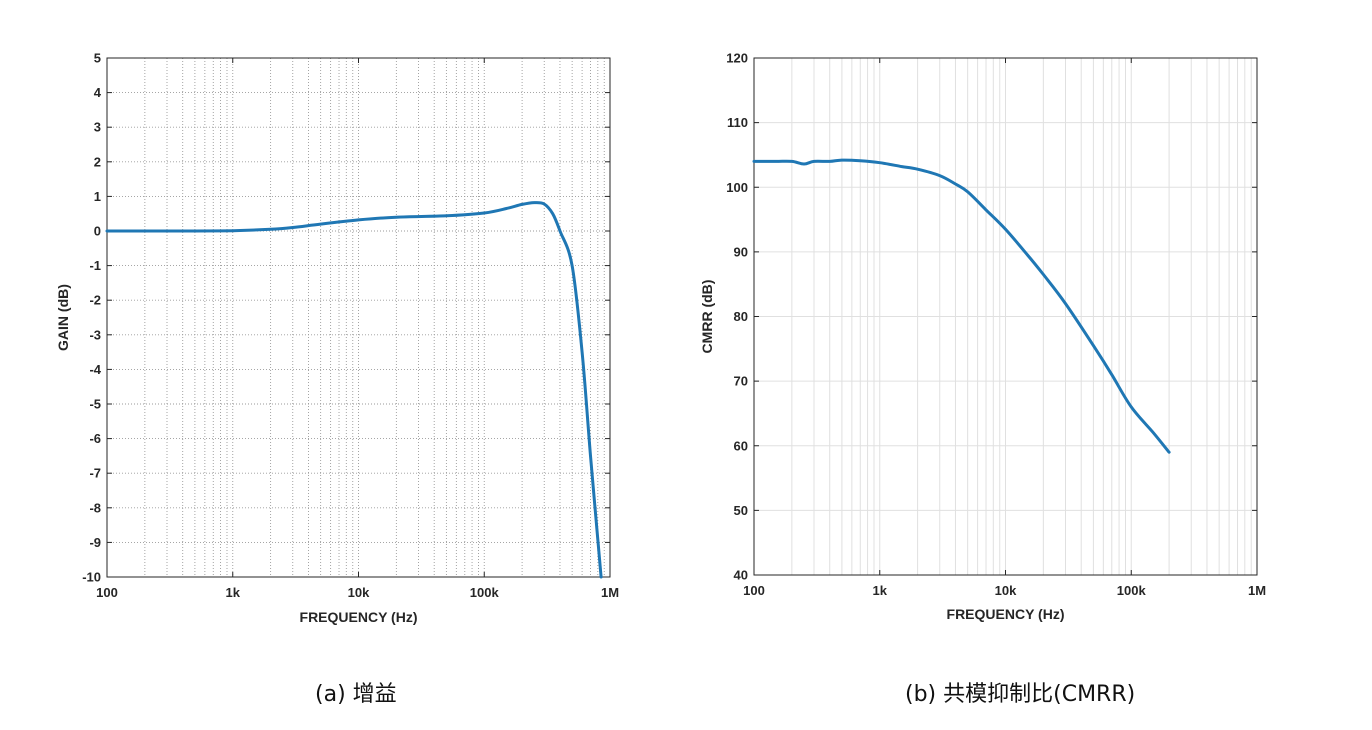  I want to click on y-tick-label: -10, so click(91, 577).